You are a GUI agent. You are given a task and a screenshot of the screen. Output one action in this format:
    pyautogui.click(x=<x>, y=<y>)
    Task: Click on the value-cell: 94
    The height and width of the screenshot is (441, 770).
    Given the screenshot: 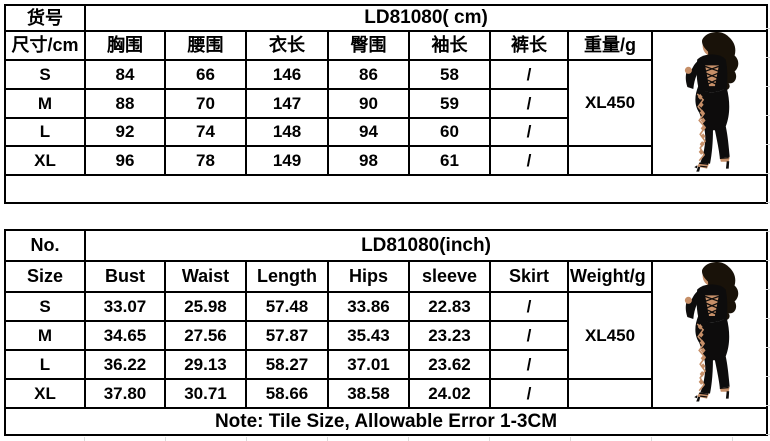 What is the action you would take?
    pyautogui.click(x=368, y=132)
    